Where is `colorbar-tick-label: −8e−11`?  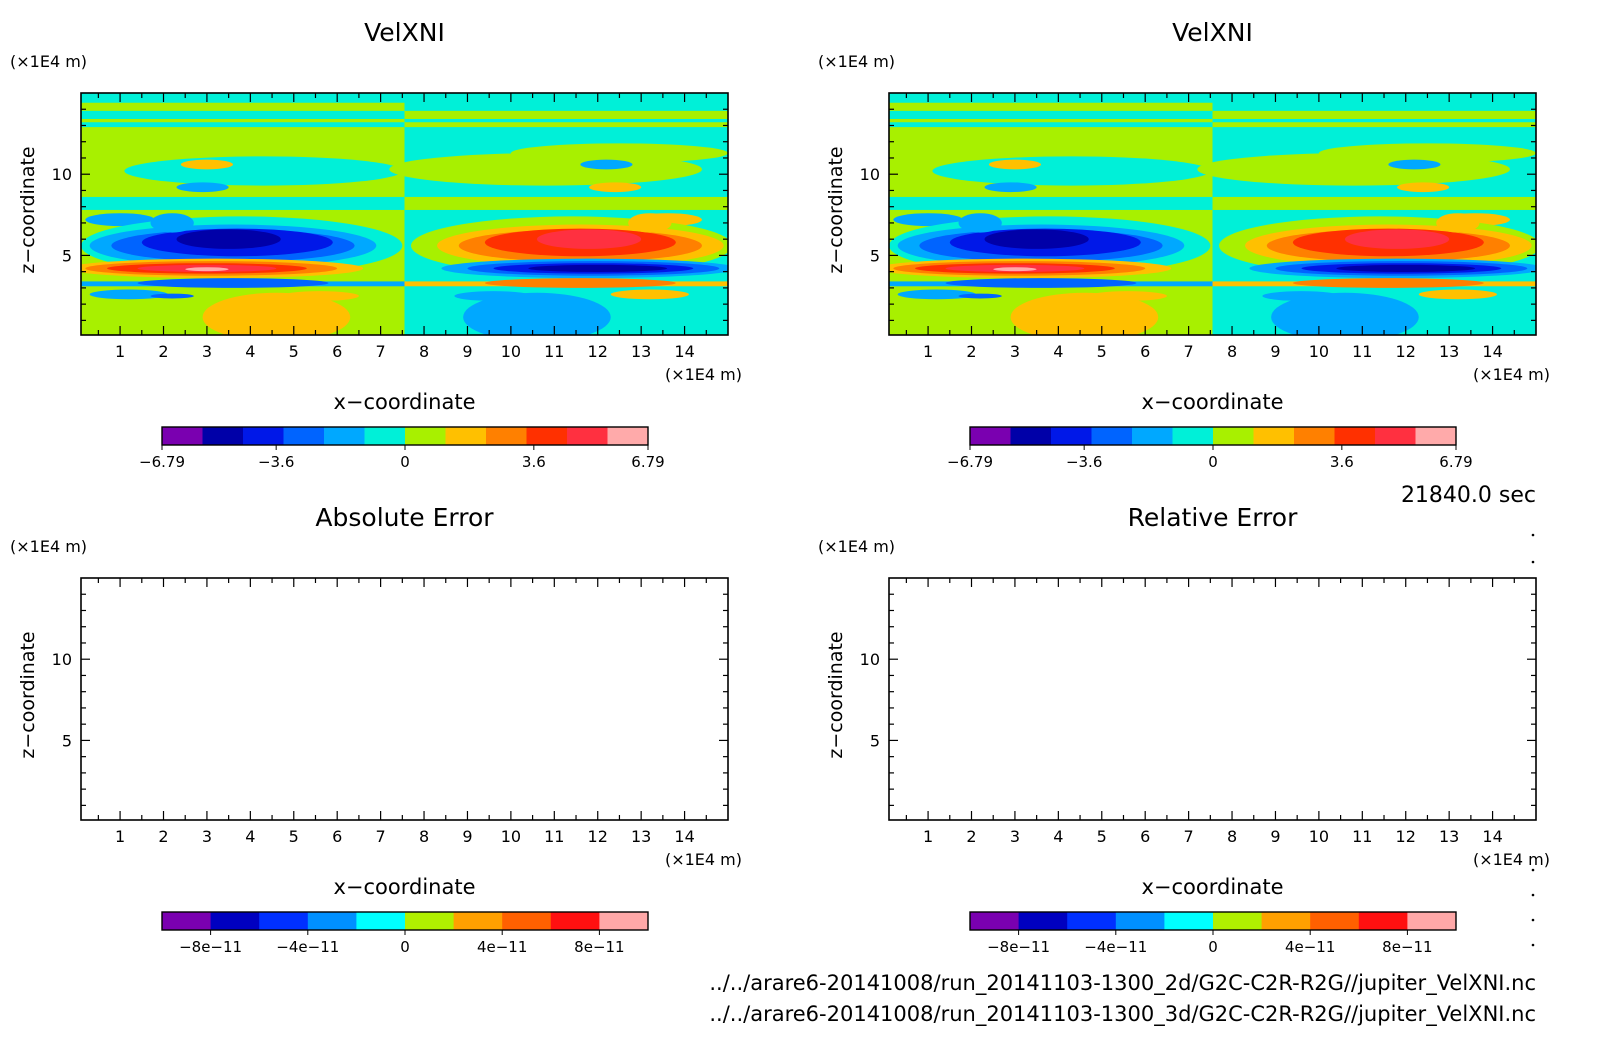
colorbar-tick-label: −8e−11 is located at coordinates (210, 947).